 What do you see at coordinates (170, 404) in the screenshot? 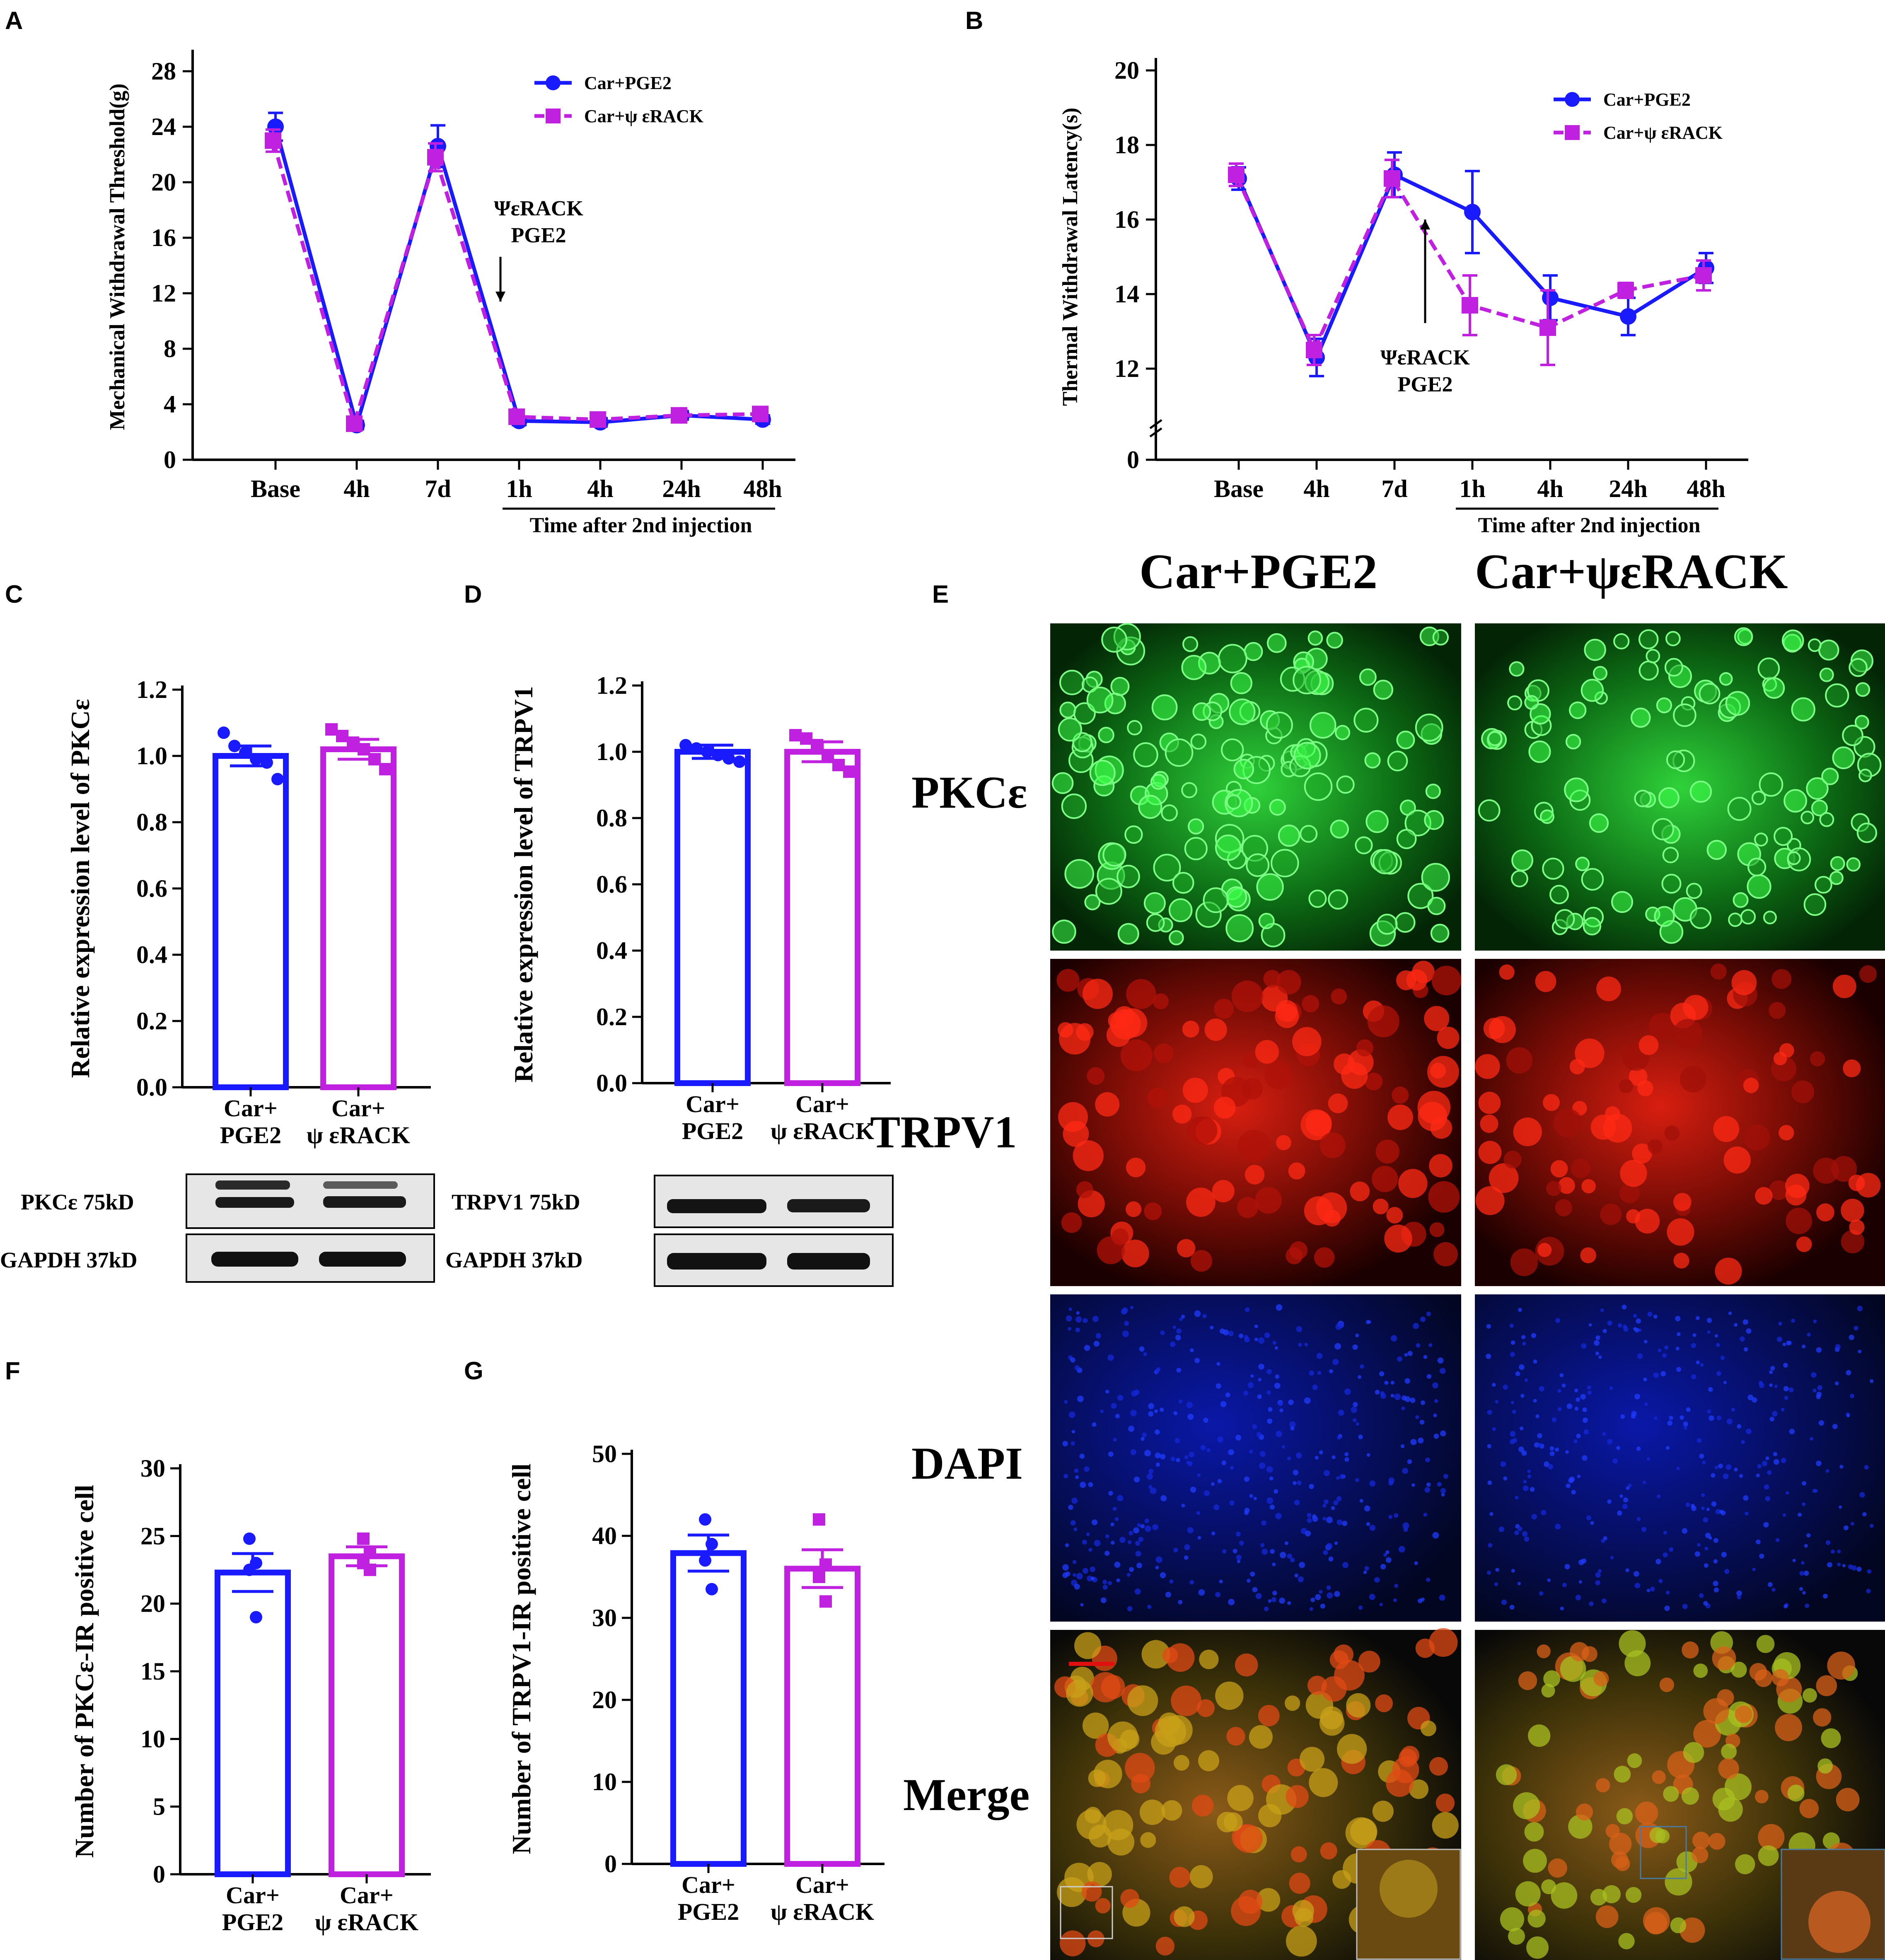
I see `y-tick-label: 4` at bounding box center [170, 404].